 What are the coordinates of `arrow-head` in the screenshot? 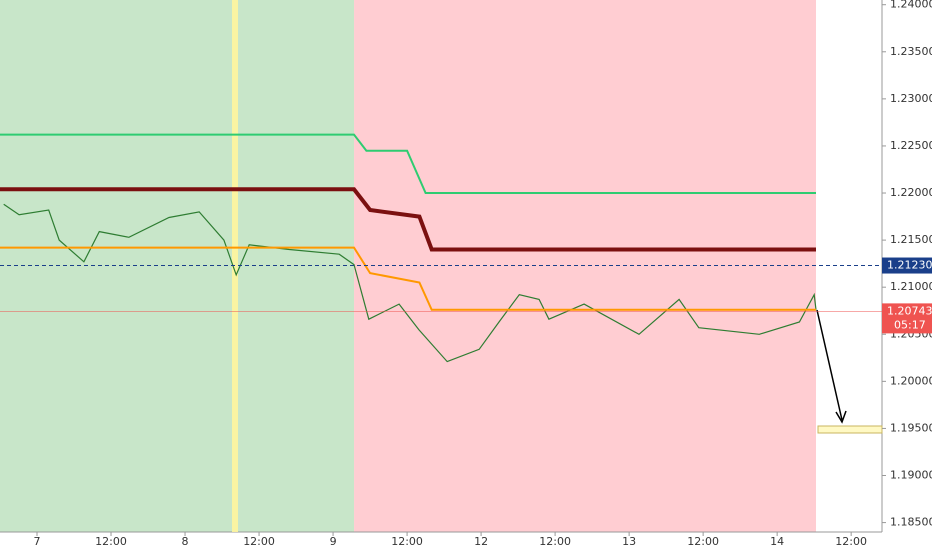 It's located at (841, 417).